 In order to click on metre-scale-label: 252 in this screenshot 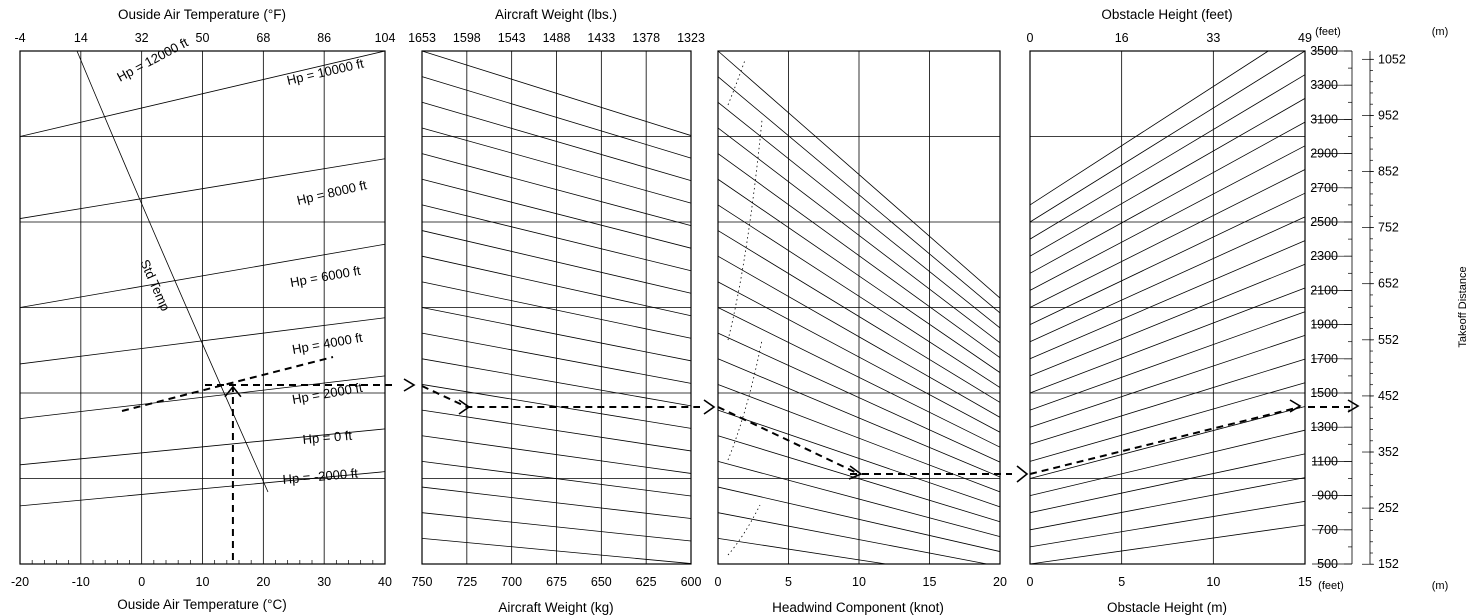, I will do `click(1388, 508)`.